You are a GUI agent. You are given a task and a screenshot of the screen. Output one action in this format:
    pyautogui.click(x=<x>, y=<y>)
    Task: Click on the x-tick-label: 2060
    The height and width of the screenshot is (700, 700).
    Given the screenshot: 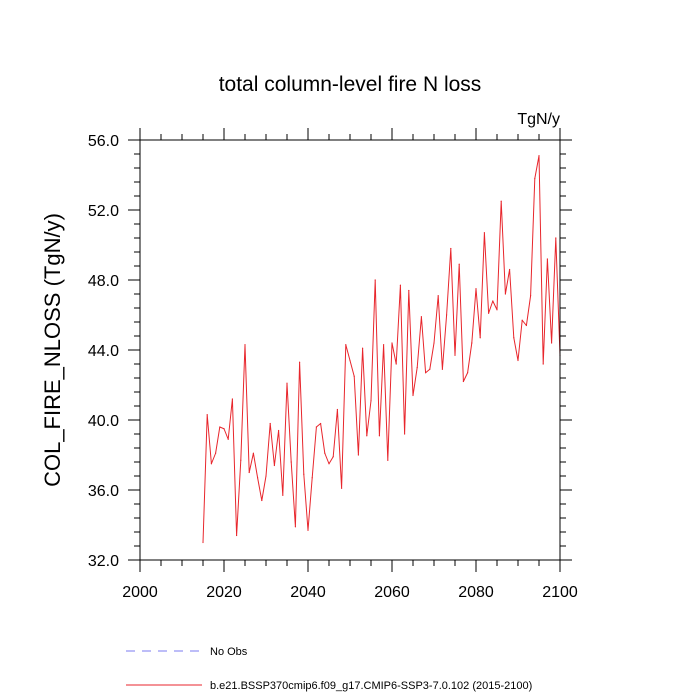 What is the action you would take?
    pyautogui.click(x=392, y=592)
    